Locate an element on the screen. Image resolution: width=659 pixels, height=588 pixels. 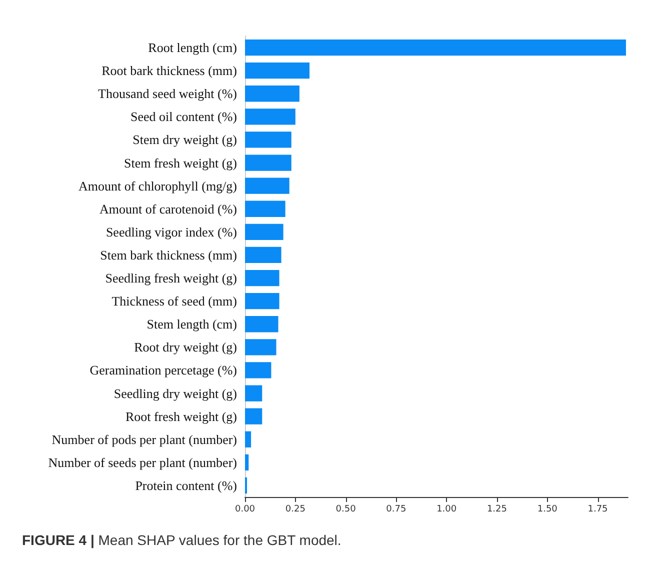
y-tick-label: Seedling dry weight (g) is located at coordinates (175, 393).